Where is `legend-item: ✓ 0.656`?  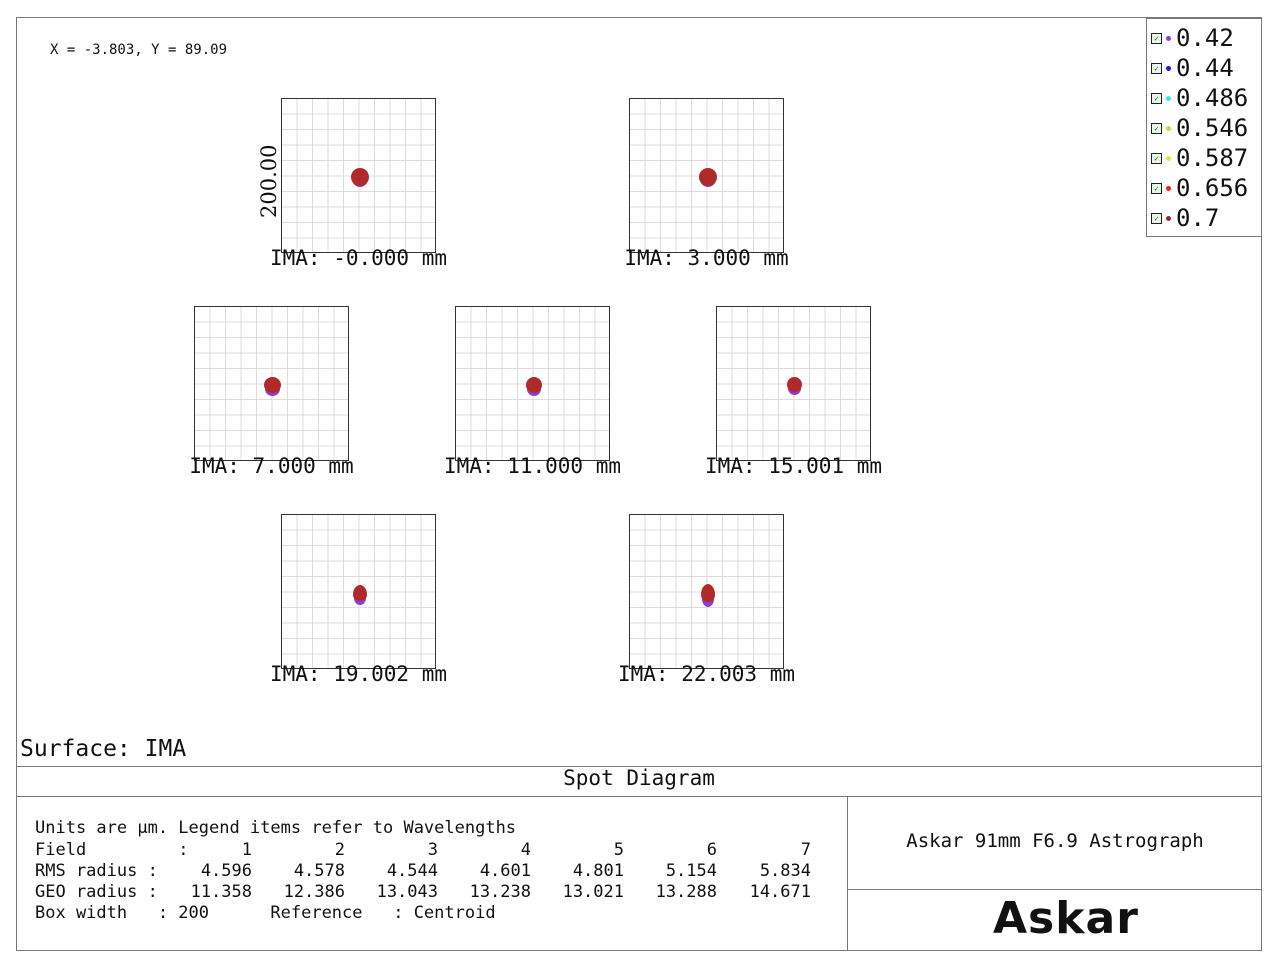
legend-item: ✓ 0.656 is located at coordinates (1199, 188).